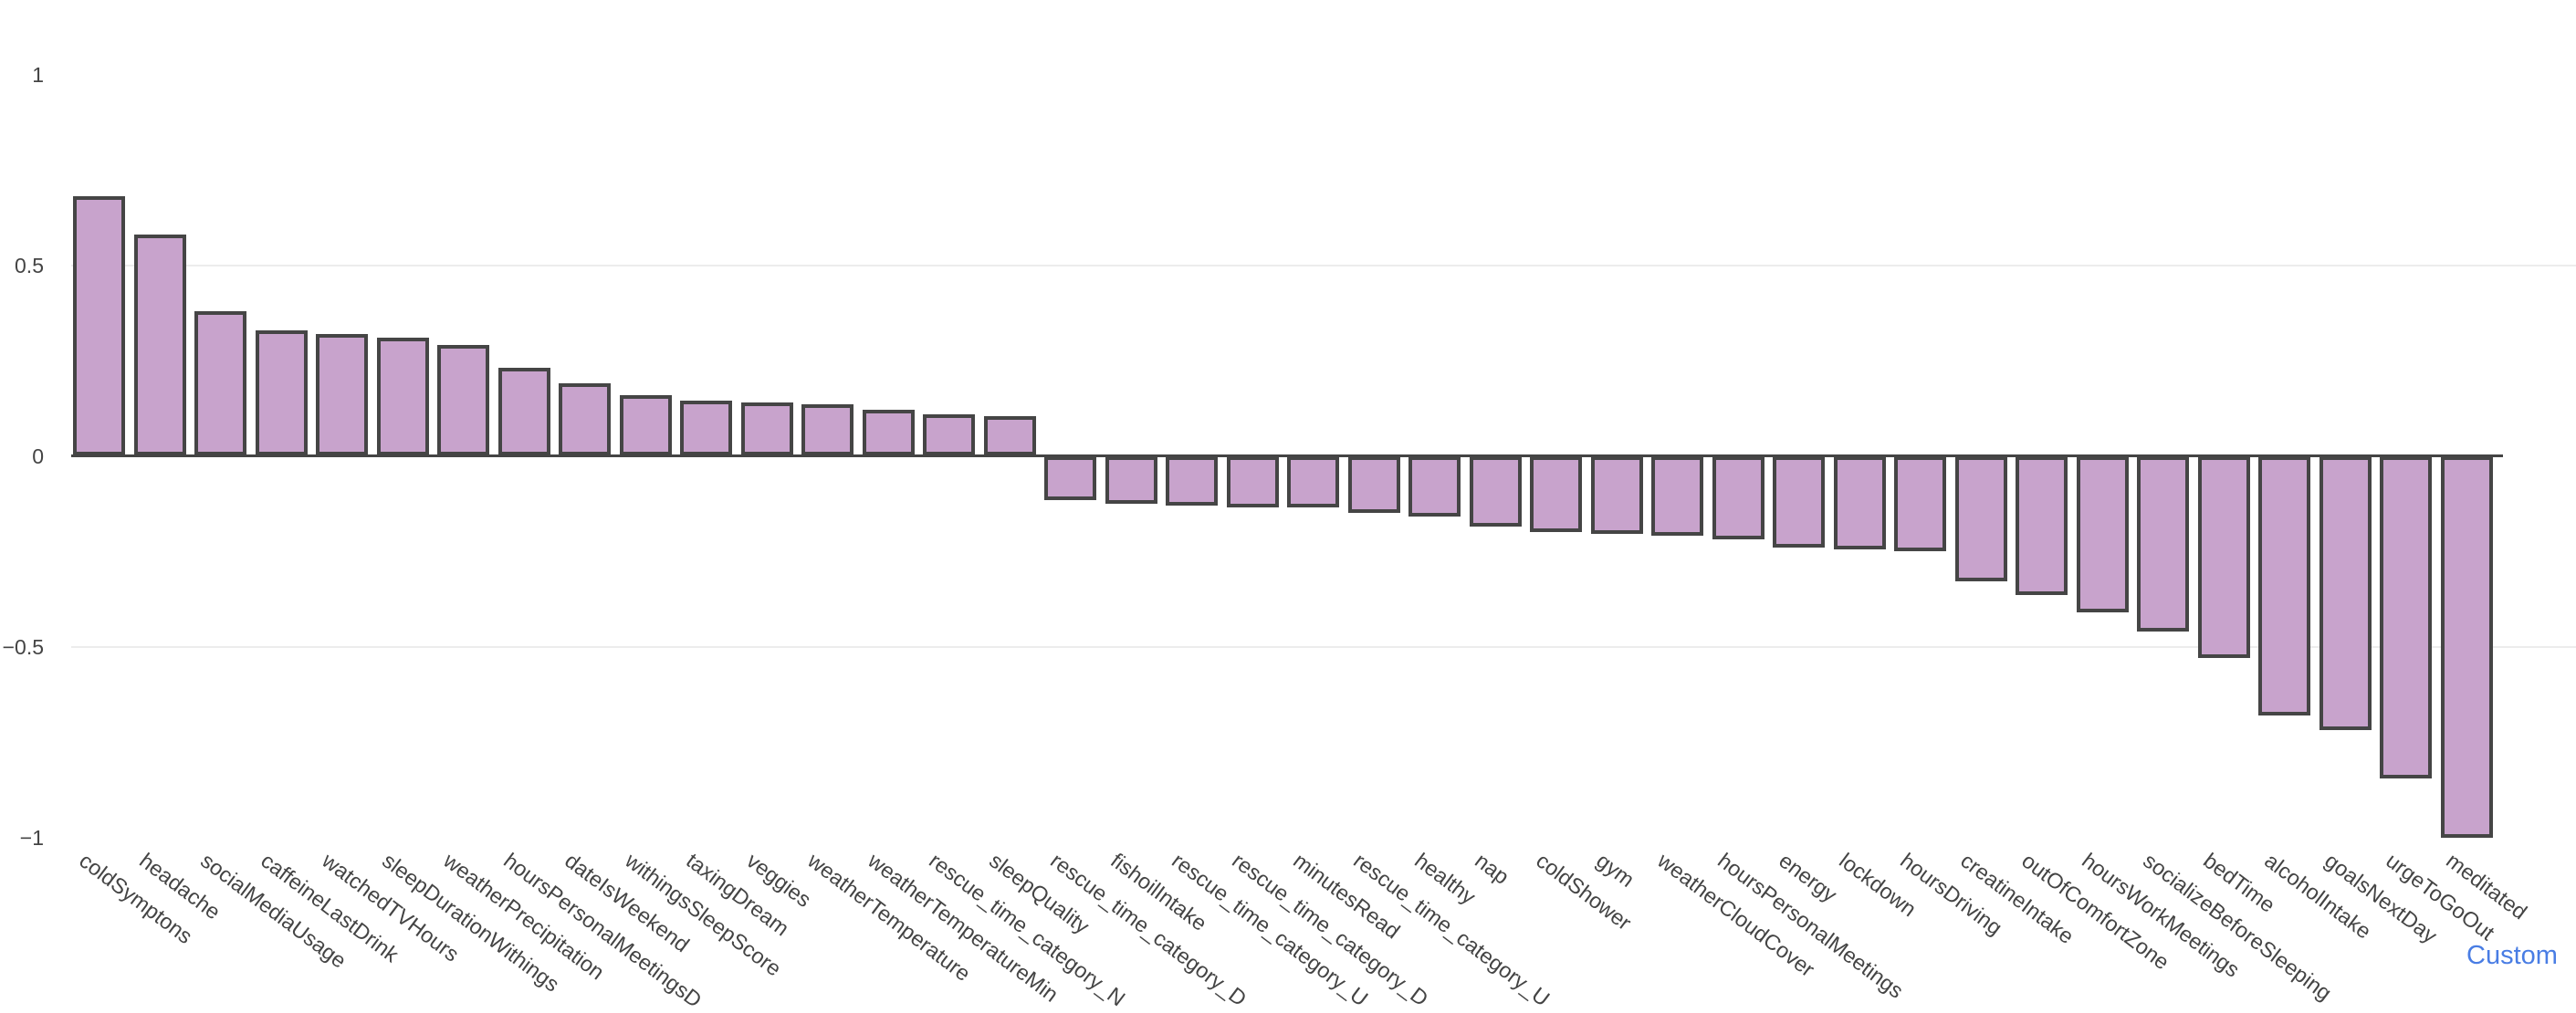 This screenshot has height=1013, width=2576. What do you see at coordinates (1981, 518) in the screenshot?
I see `bar-creatineIntake` at bounding box center [1981, 518].